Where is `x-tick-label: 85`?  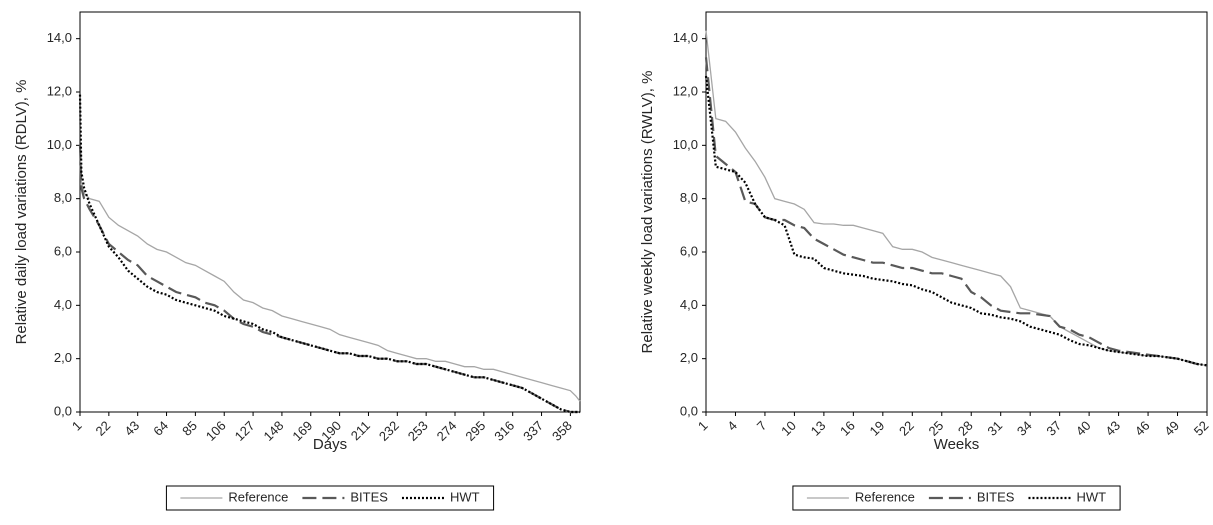 x-tick-label: 85 is located at coordinates (189, 428).